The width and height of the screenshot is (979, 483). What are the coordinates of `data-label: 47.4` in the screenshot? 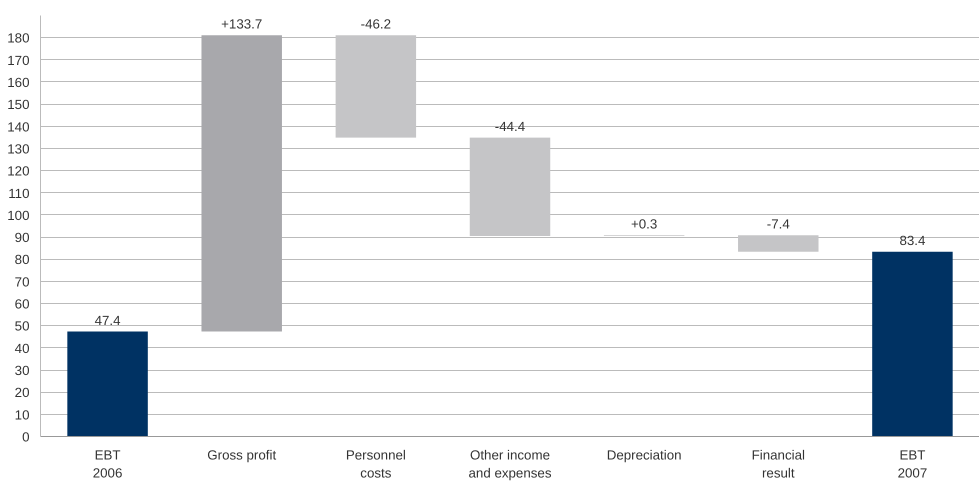 It's located at (108, 320).